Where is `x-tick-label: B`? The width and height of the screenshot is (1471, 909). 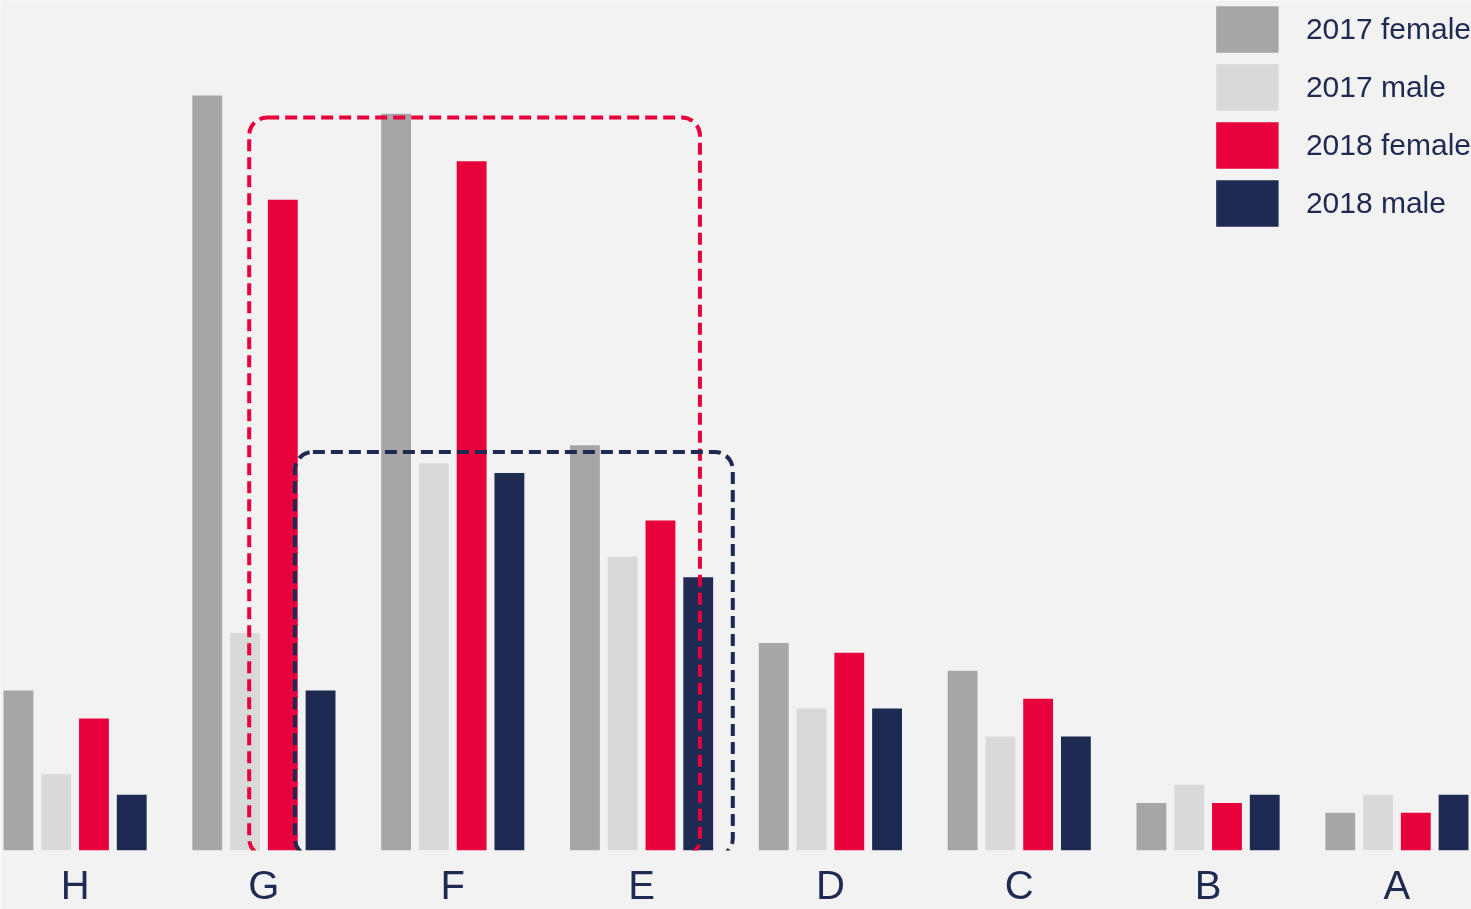
x-tick-label: B is located at coordinates (1208, 884).